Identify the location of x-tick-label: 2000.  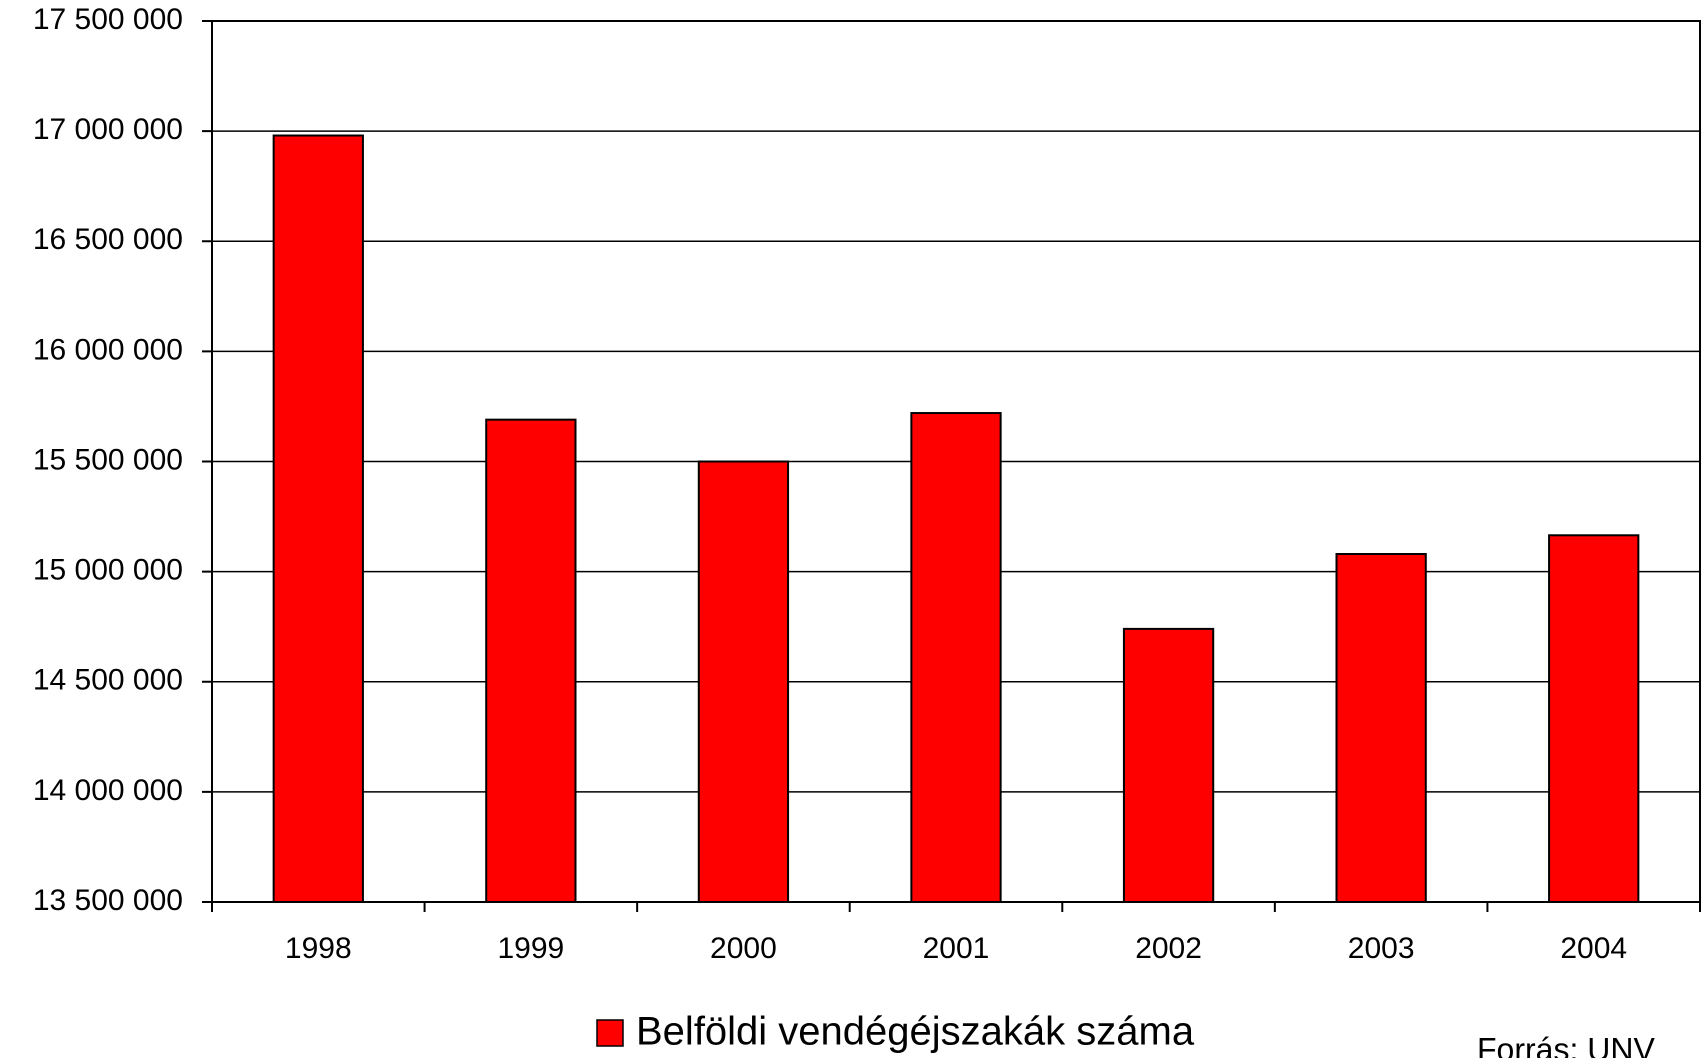
(743, 948).